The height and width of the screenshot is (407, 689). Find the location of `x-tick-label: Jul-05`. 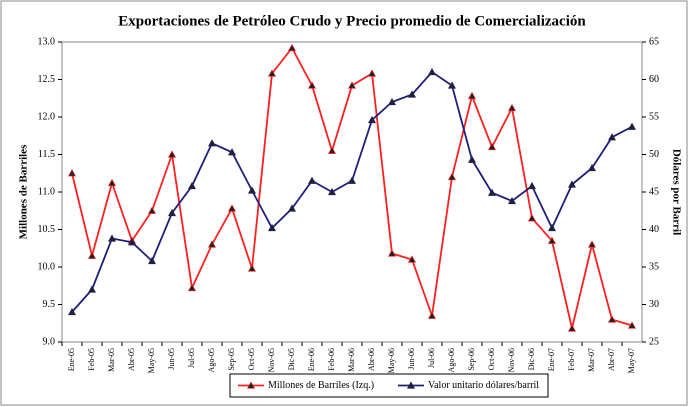

x-tick-label: Jul-05 is located at coordinates (191, 358).